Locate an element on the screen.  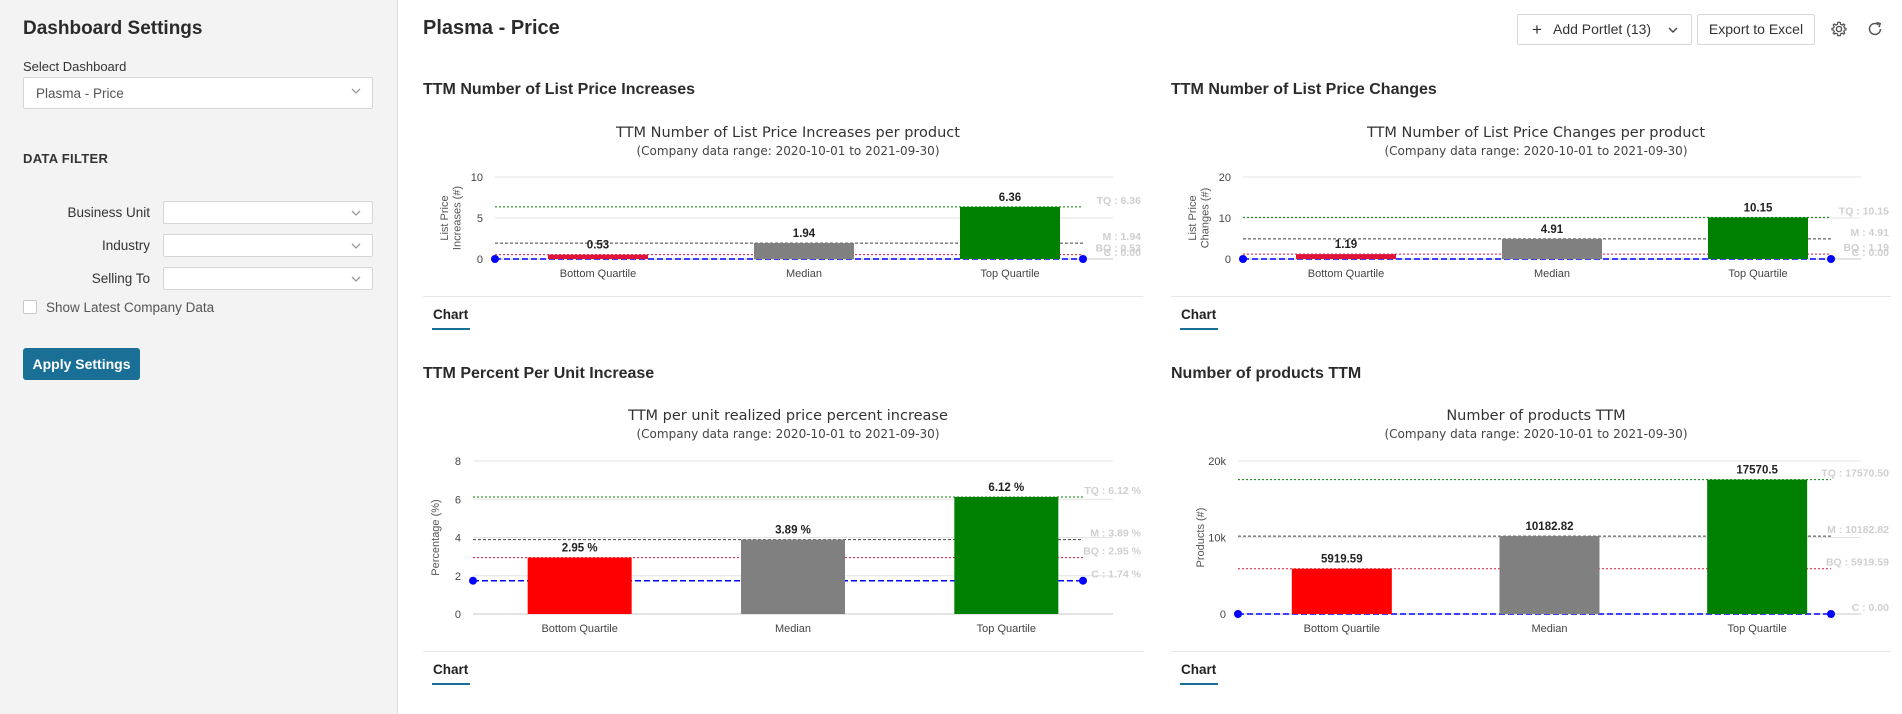
y-tick-label: 6 is located at coordinates (458, 500).